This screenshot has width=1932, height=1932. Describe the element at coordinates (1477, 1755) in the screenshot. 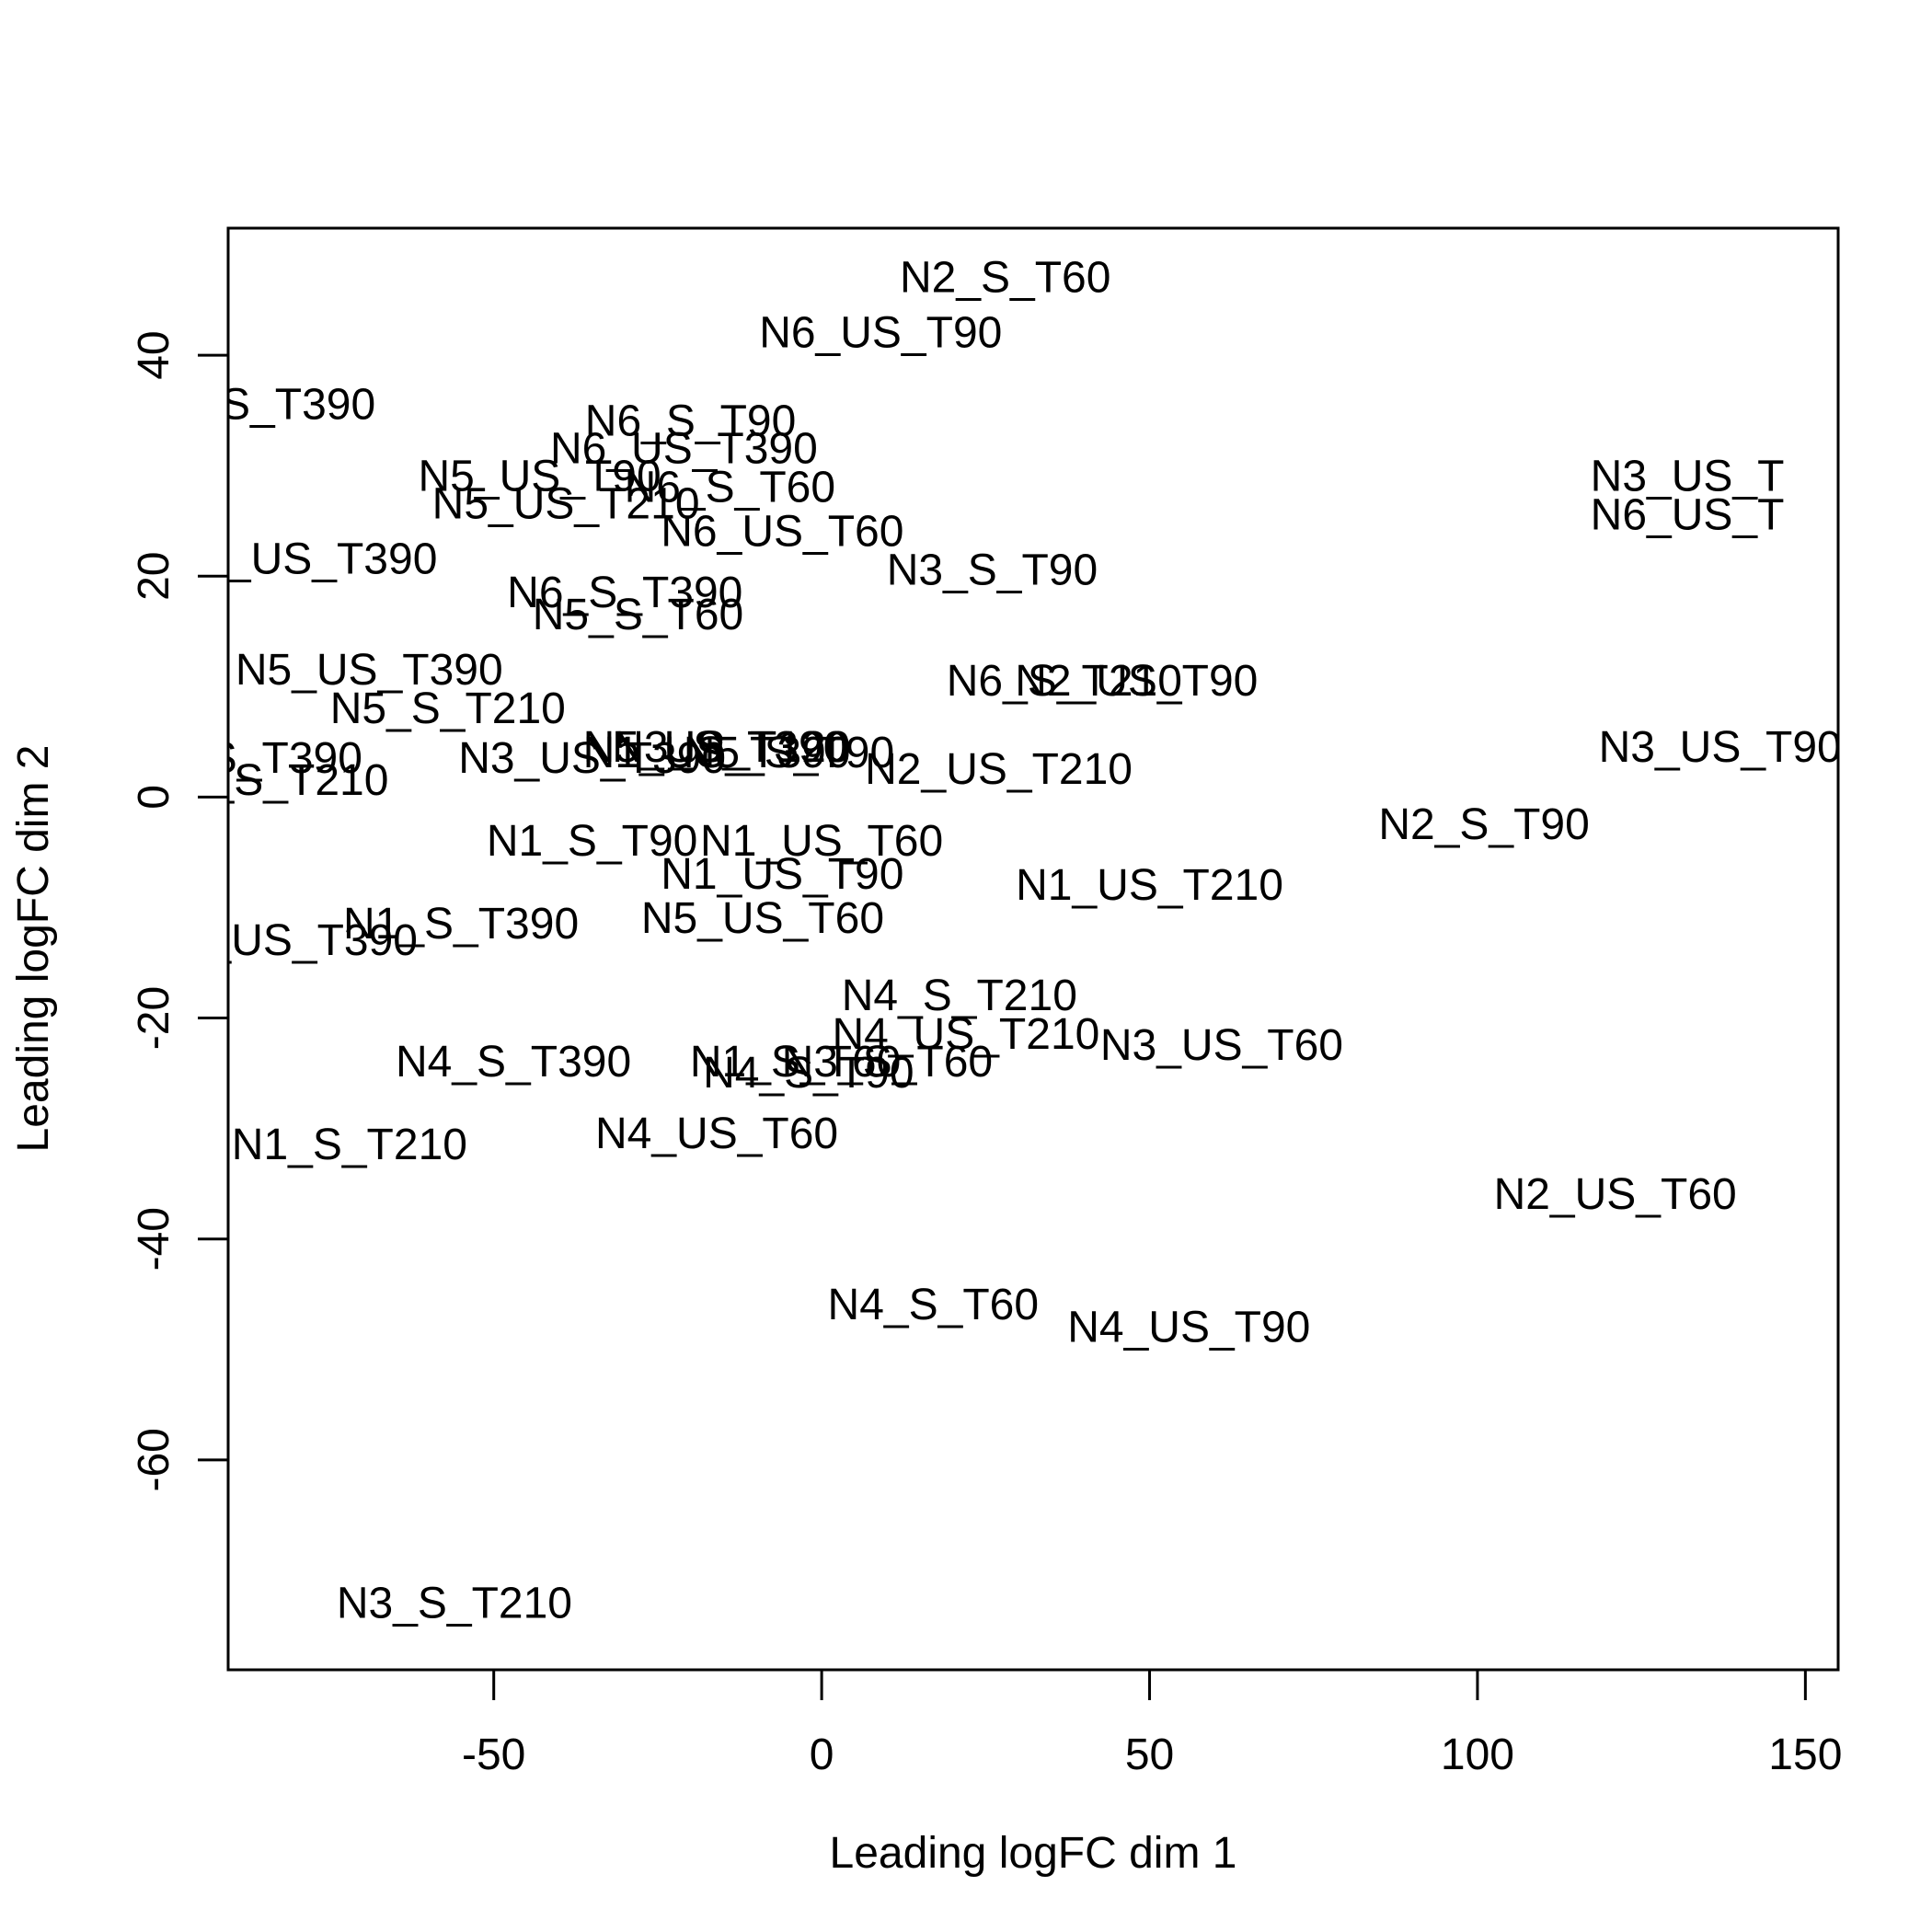

I see `x-tick-label: 100` at that location.